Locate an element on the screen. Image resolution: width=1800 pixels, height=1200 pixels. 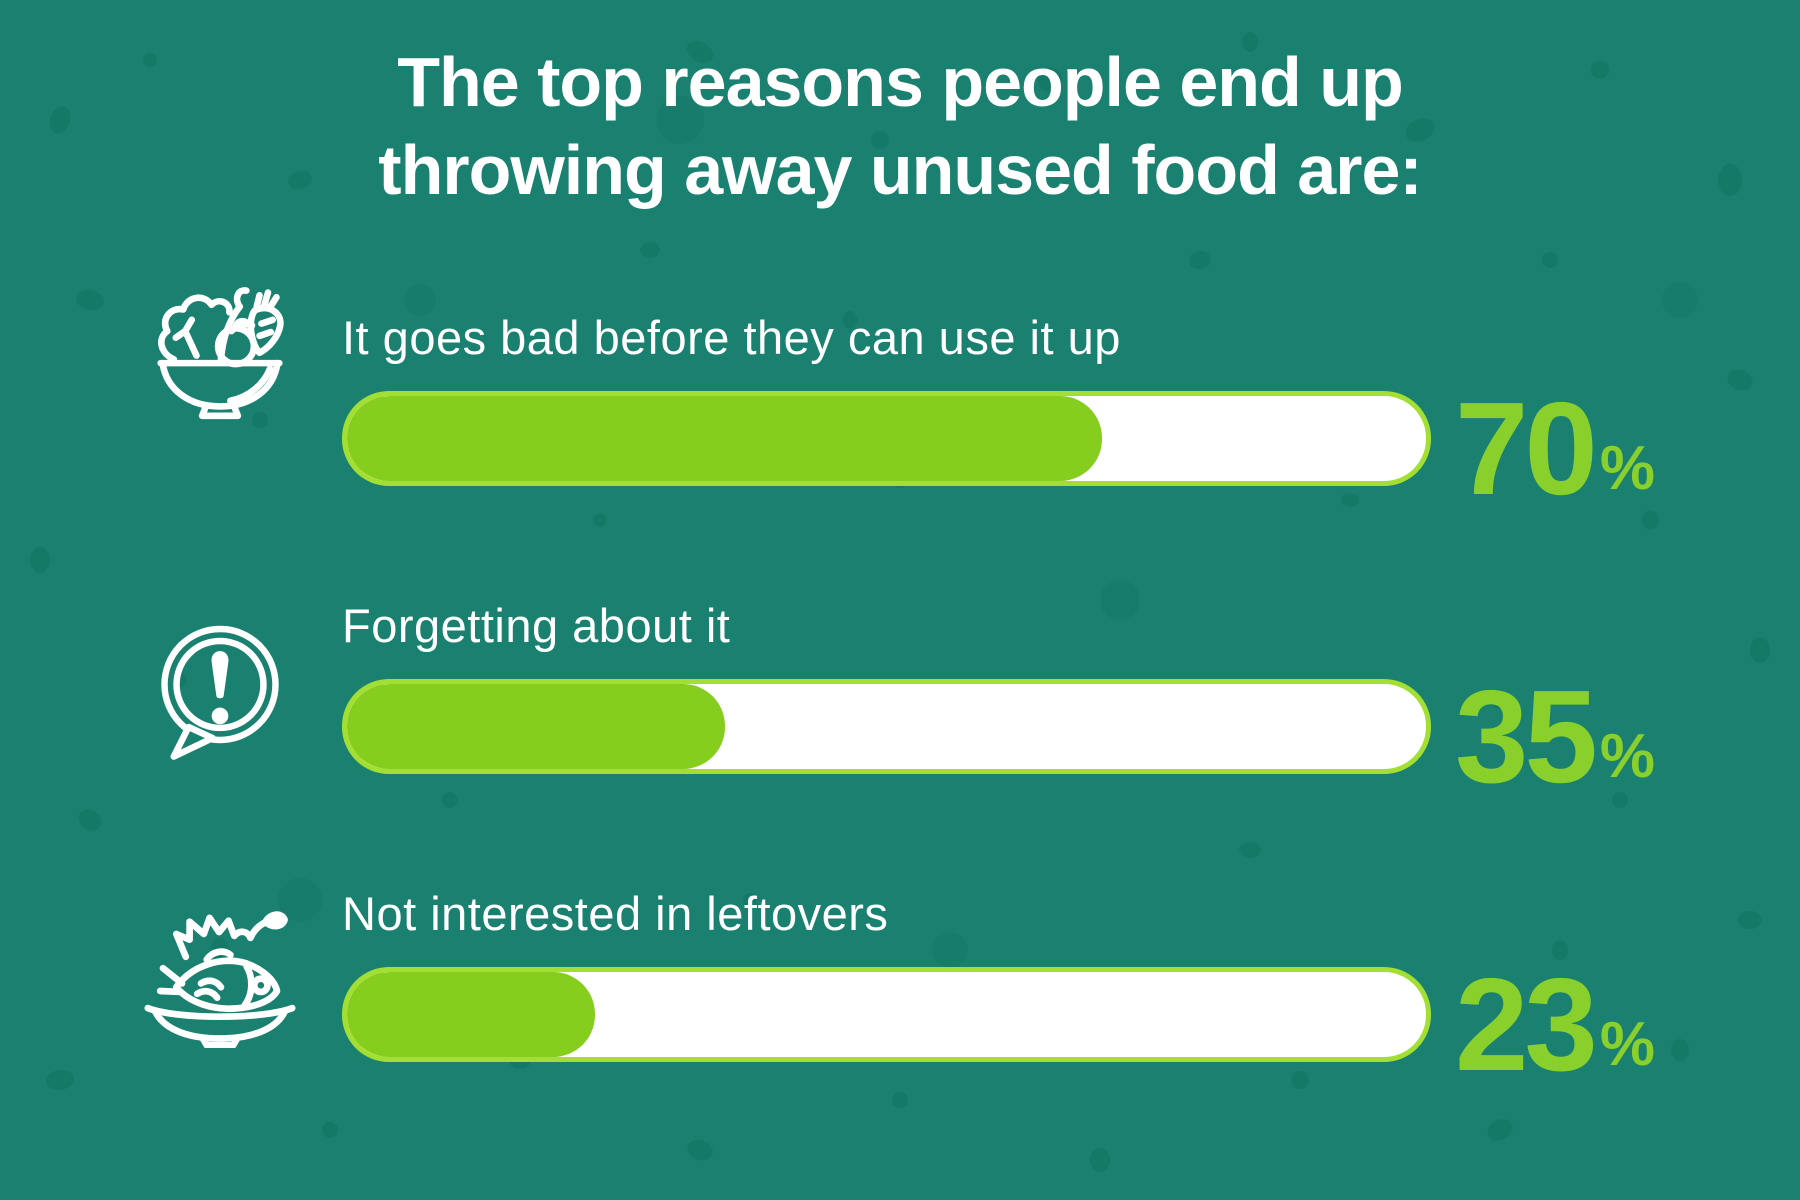
percent-number: 70 is located at coordinates (1526, 448).